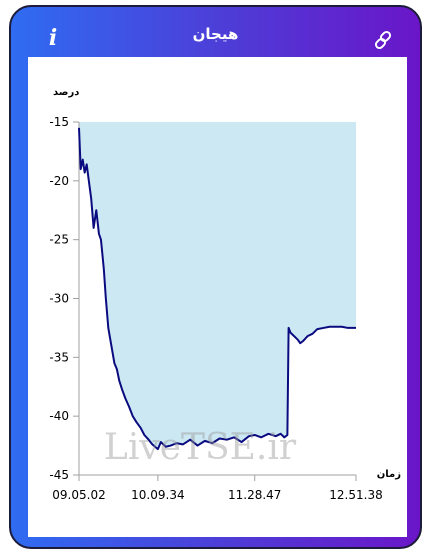 The image size is (433, 554). I want to click on x-axis-label: زمان, so click(389, 474).